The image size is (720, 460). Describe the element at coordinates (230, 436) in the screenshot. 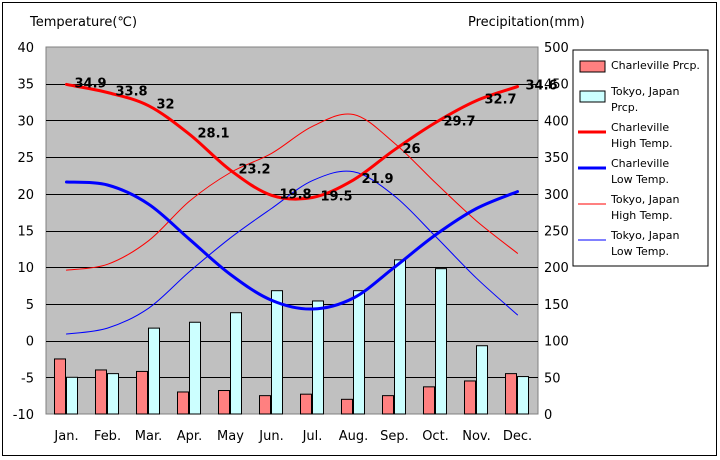

I see `x-tick-label: May` at that location.